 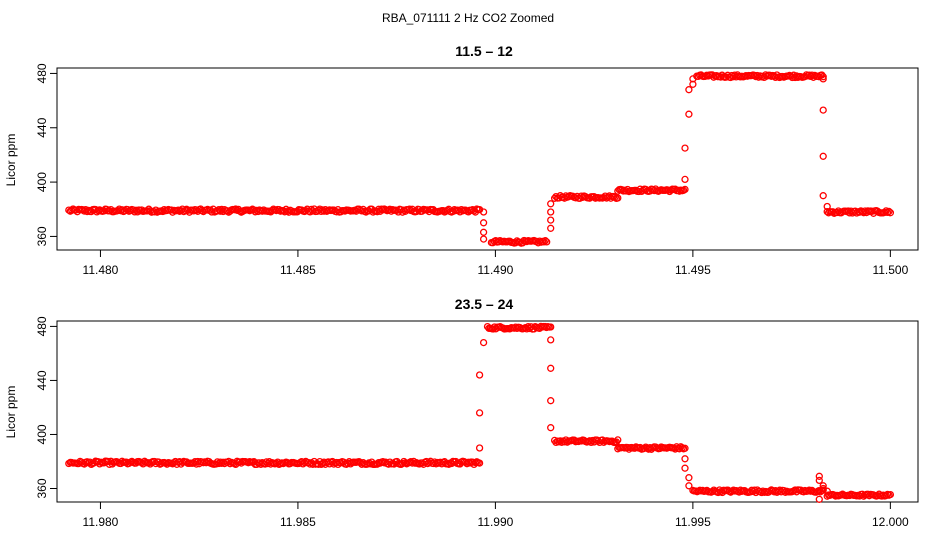 I want to click on x-tick-label: 11.495, so click(x=693, y=270).